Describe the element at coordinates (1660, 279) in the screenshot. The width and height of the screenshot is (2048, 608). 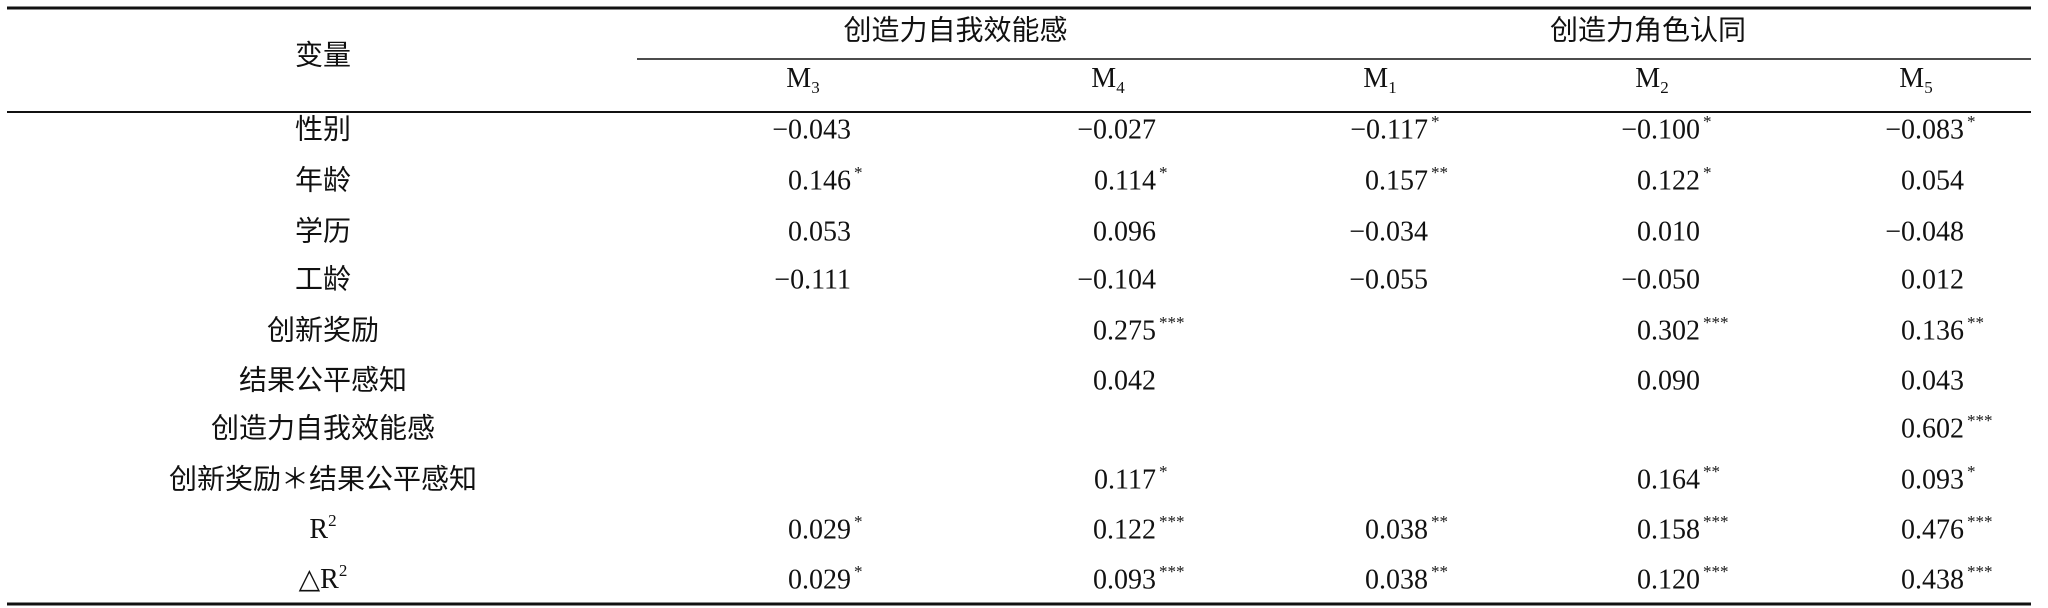
I see `cell-value: −0.050` at that location.